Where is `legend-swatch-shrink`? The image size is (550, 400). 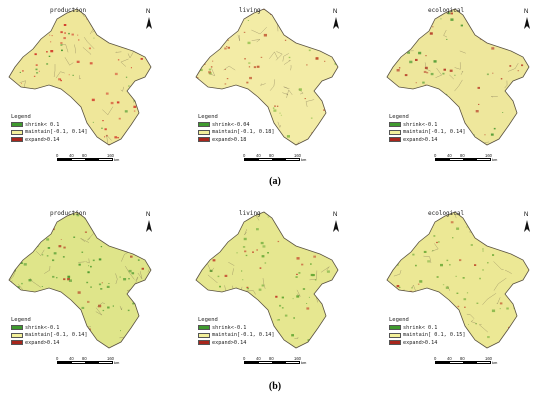 legend-swatch-shrink is located at coordinates (17, 125).